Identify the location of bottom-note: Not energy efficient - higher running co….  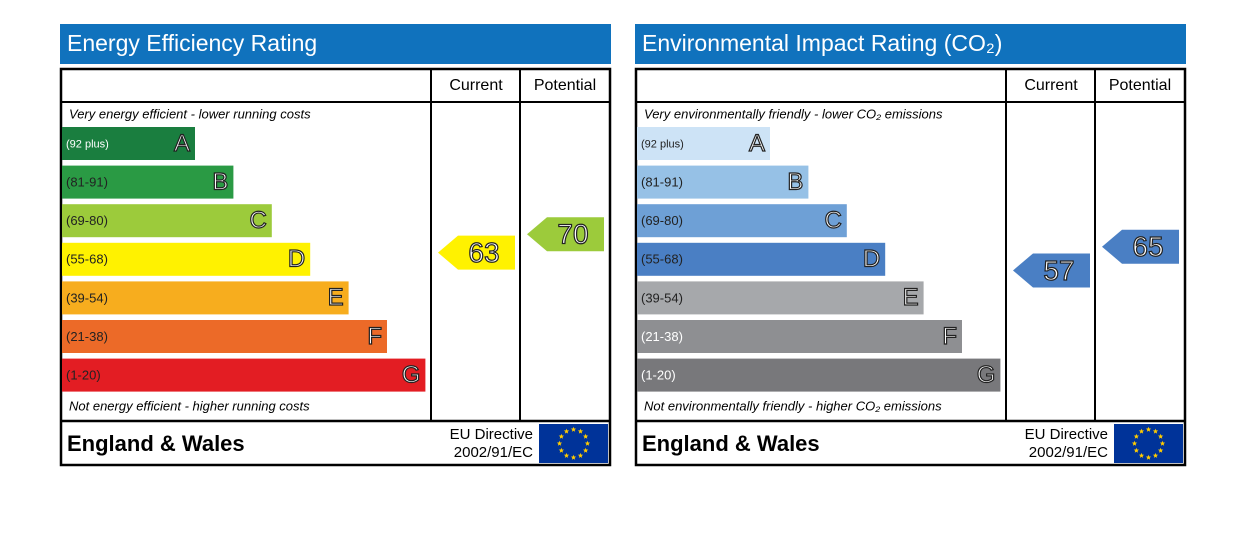
(189, 405).